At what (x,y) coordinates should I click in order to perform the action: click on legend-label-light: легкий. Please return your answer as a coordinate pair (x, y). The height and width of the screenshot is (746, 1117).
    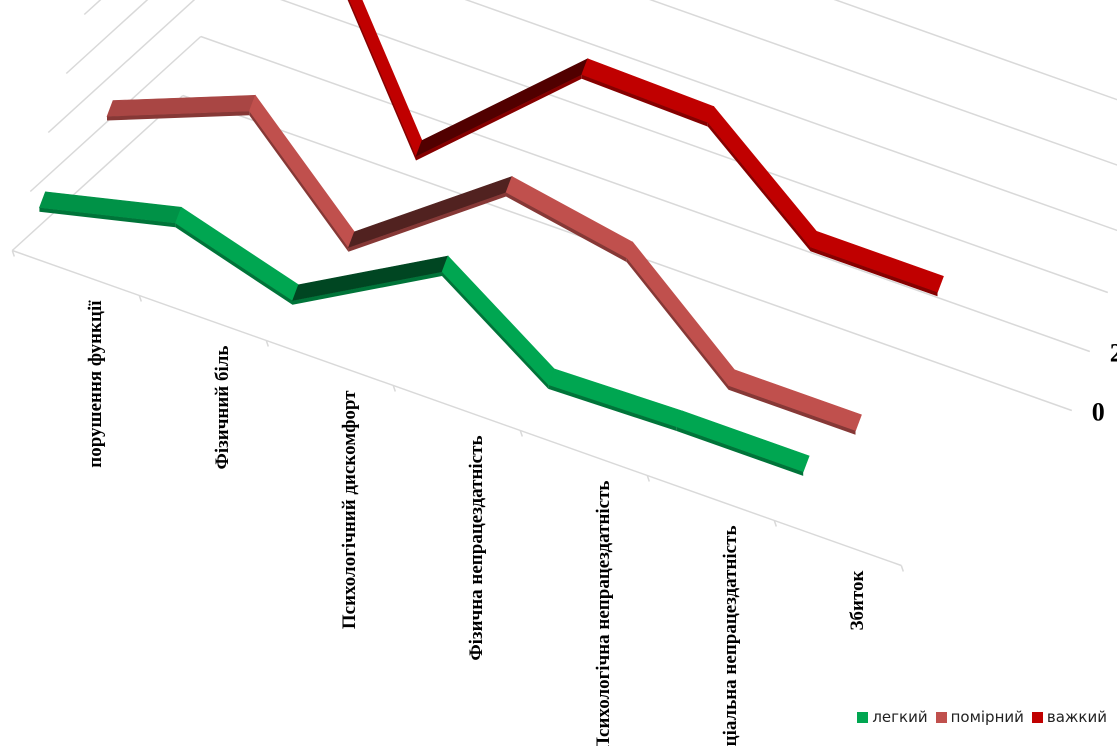
    Looking at the image, I should click on (900, 717).